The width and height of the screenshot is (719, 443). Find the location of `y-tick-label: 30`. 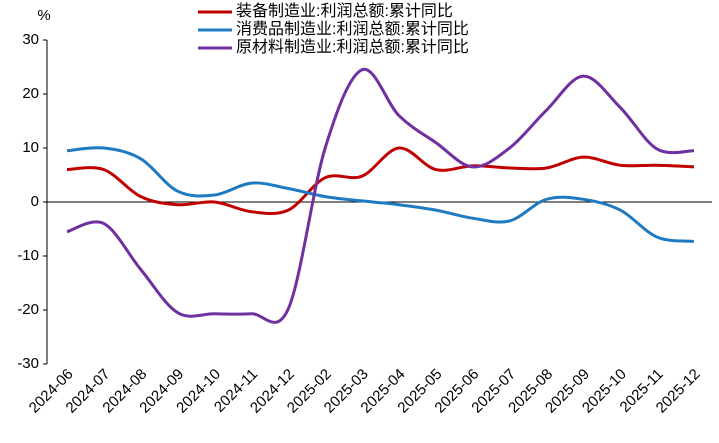

y-tick-label: 30 is located at coordinates (30, 39).